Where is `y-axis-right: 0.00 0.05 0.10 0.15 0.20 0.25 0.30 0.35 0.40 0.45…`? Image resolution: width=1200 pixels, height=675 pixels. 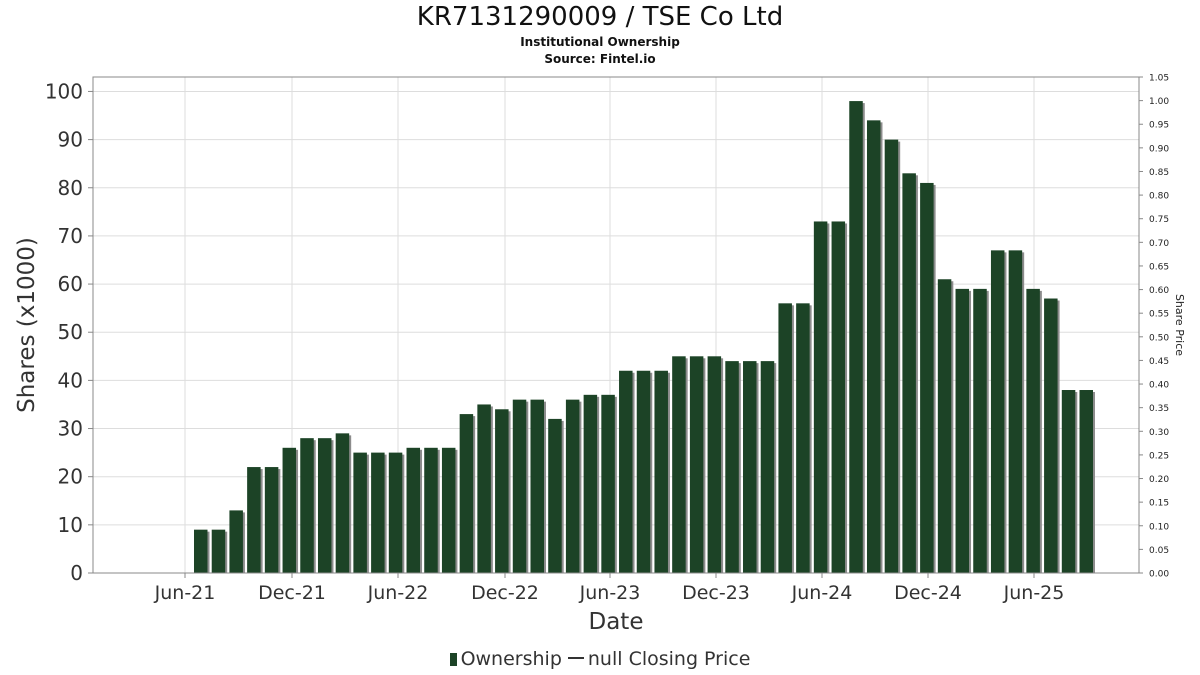 y-axis-right: 0.00 0.05 0.10 0.15 0.20 0.25 0.30 0.35 0.40 0.45… is located at coordinates (1154, 327).